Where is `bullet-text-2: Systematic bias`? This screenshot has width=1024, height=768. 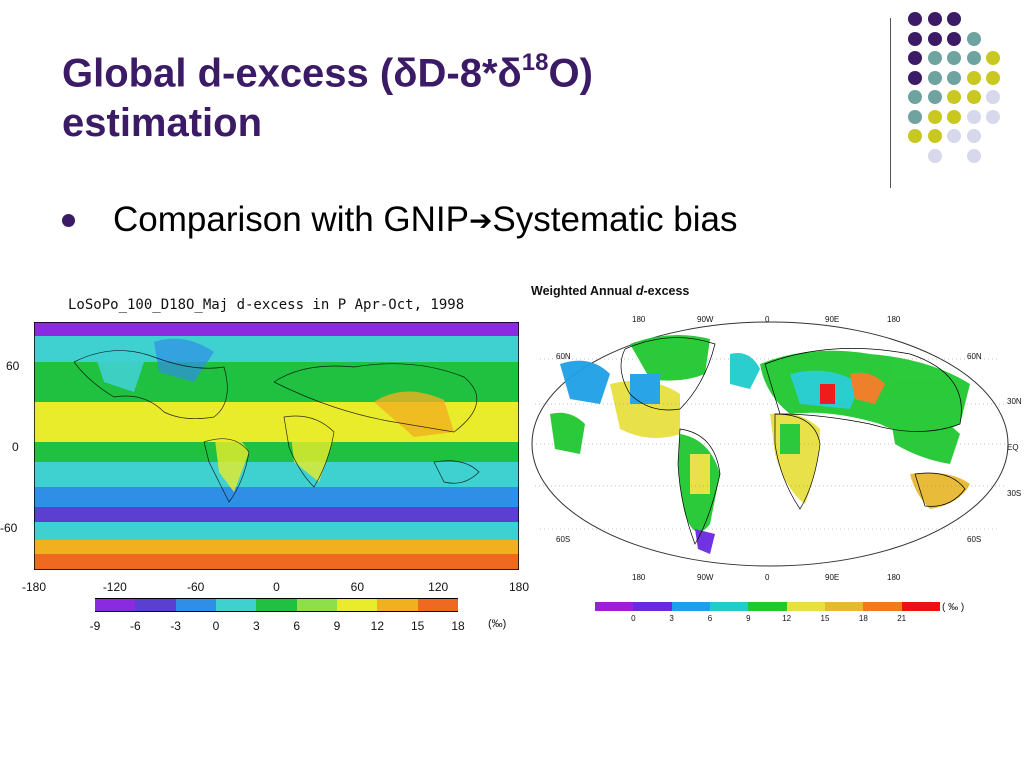 bullet-text-2: Systematic bias is located at coordinates (615, 219).